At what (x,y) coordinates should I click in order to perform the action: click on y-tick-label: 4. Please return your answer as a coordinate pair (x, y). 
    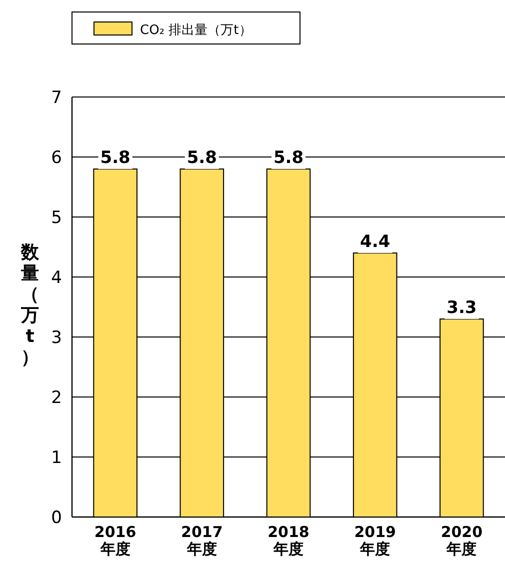
    Looking at the image, I should click on (56, 278).